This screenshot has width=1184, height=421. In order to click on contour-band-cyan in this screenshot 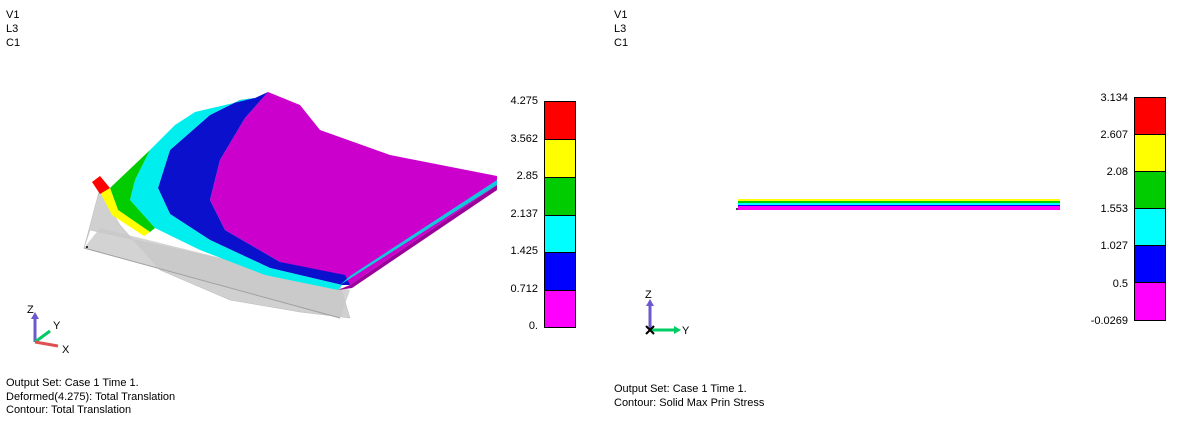, I will do `click(899, 204)`.